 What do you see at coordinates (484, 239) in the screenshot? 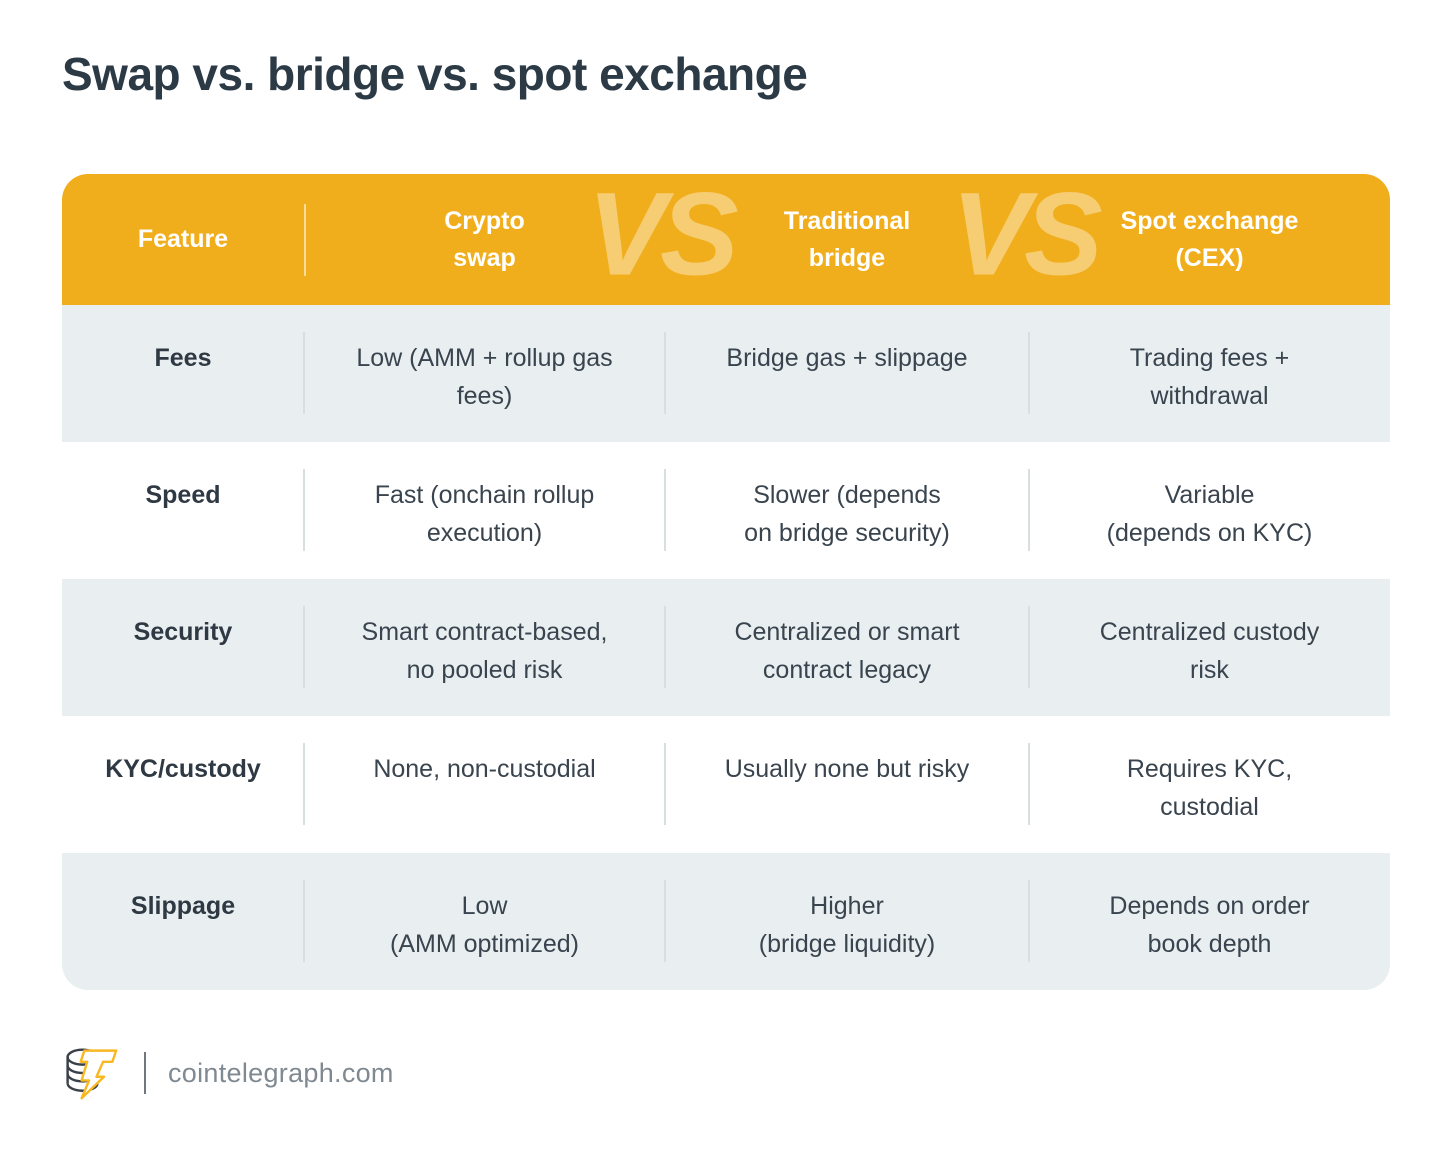
I see `column-header-crypto-swap: Crypto swap` at bounding box center [484, 239].